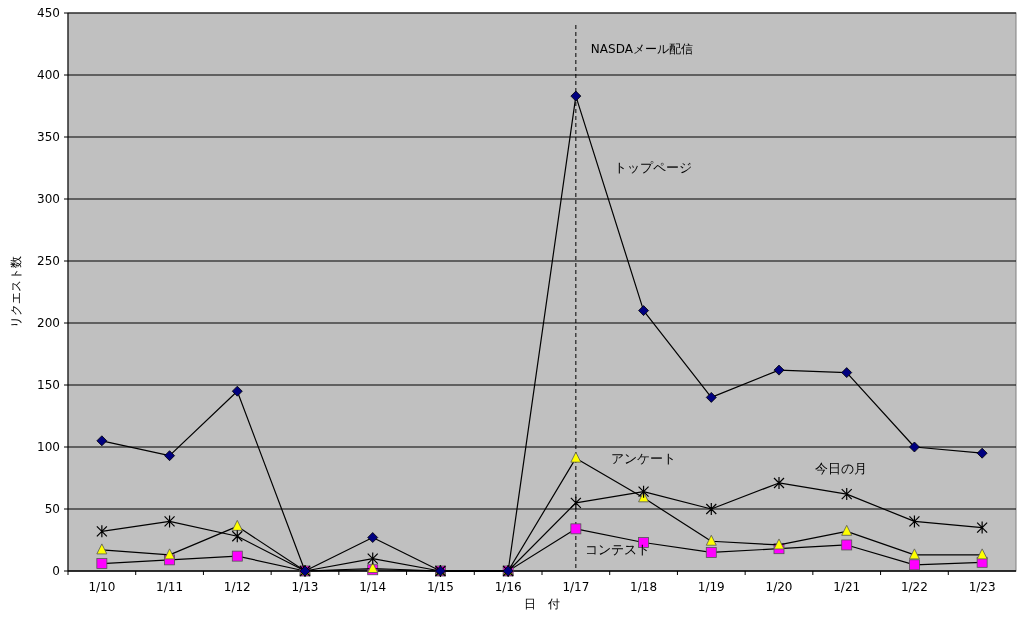 The image size is (1018, 619). What do you see at coordinates (711, 587) in the screenshot?
I see `x-tick-label: 1/19` at bounding box center [711, 587].